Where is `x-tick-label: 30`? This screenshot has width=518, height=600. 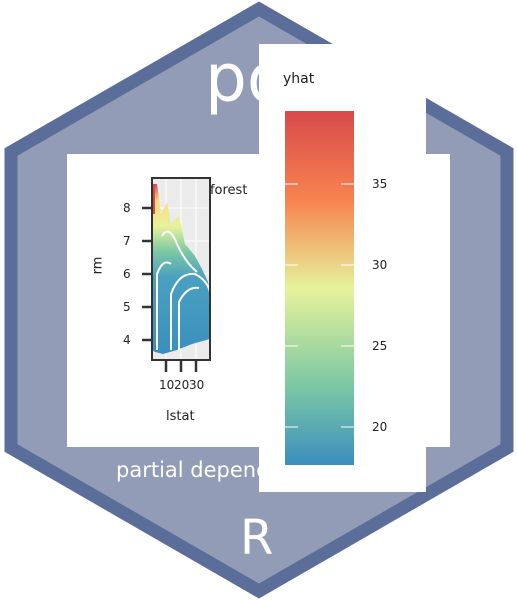 x-tick-label: 30 is located at coordinates (197, 385).